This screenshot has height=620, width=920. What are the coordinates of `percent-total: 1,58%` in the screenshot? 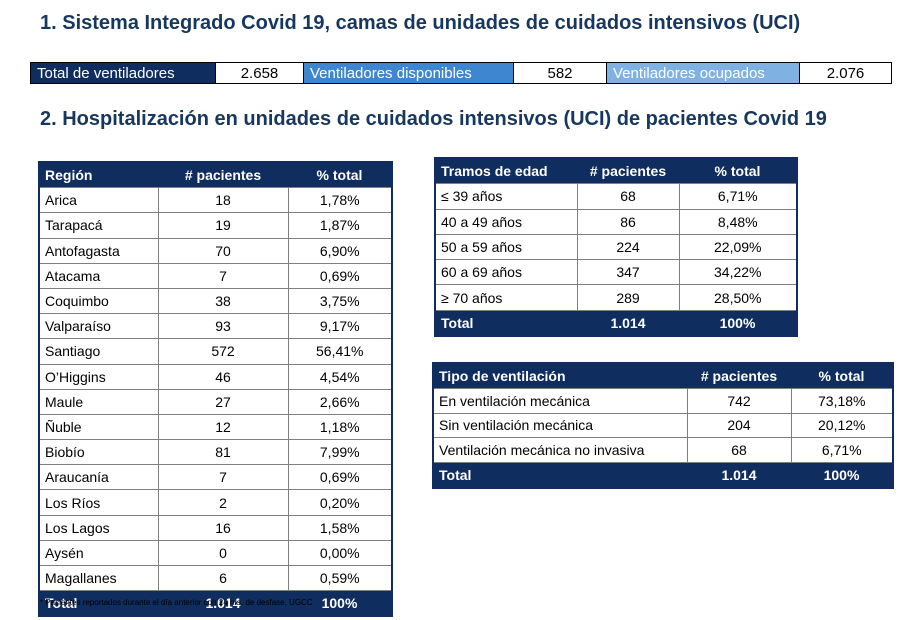 It's located at (340, 527).